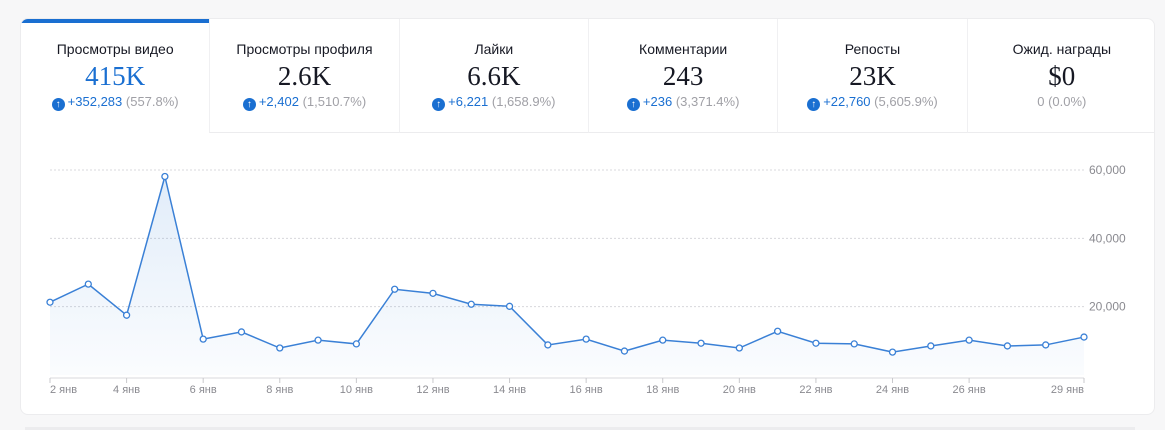 This screenshot has width=1165, height=430. I want to click on tab-metric-3: Комментарии 243 ↑ +236 (3,371.4%), so click(682, 76).